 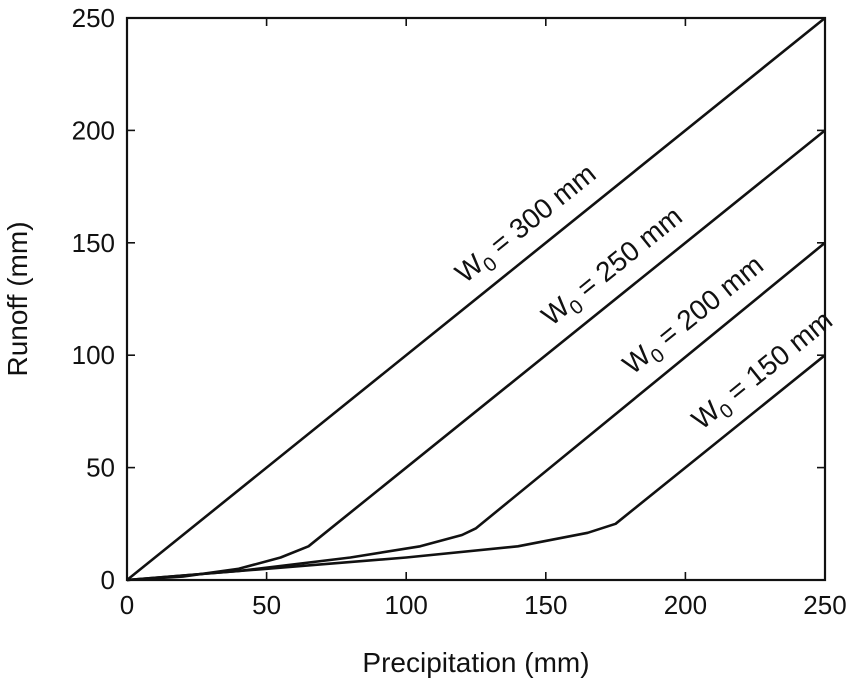 I want to click on y-axis-title: Runoff (mm), so click(x=17, y=298).